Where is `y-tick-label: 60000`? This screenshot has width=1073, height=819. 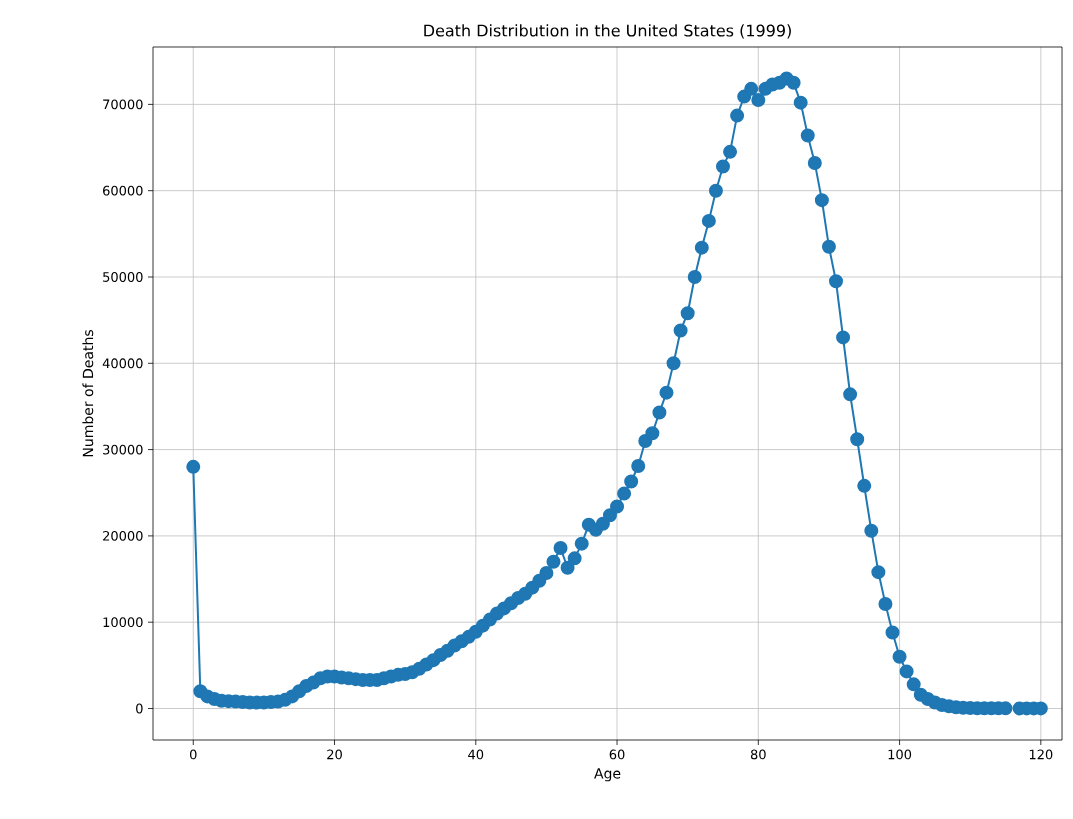 y-tick-label: 60000 is located at coordinates (123, 190).